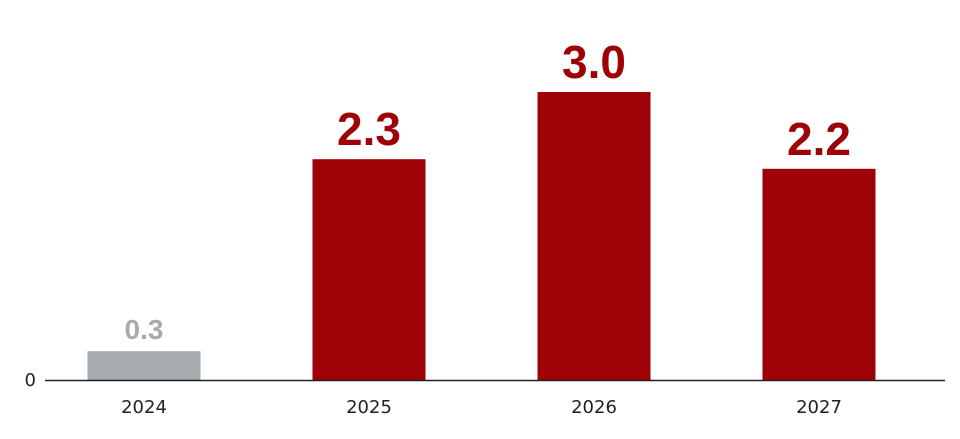  I want to click on data-label-2027: 2.2, so click(819, 139).